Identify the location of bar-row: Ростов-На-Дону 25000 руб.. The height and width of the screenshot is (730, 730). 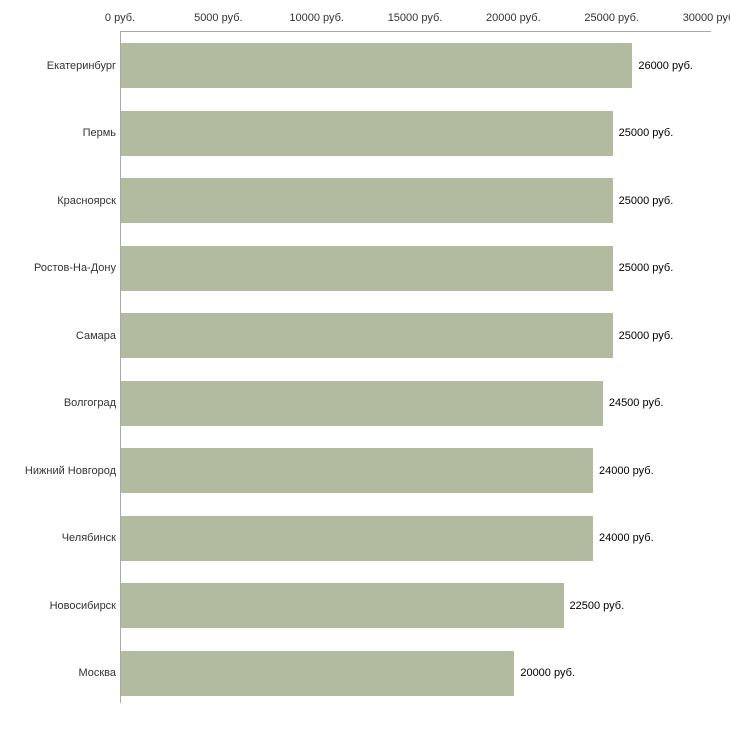
(365, 268).